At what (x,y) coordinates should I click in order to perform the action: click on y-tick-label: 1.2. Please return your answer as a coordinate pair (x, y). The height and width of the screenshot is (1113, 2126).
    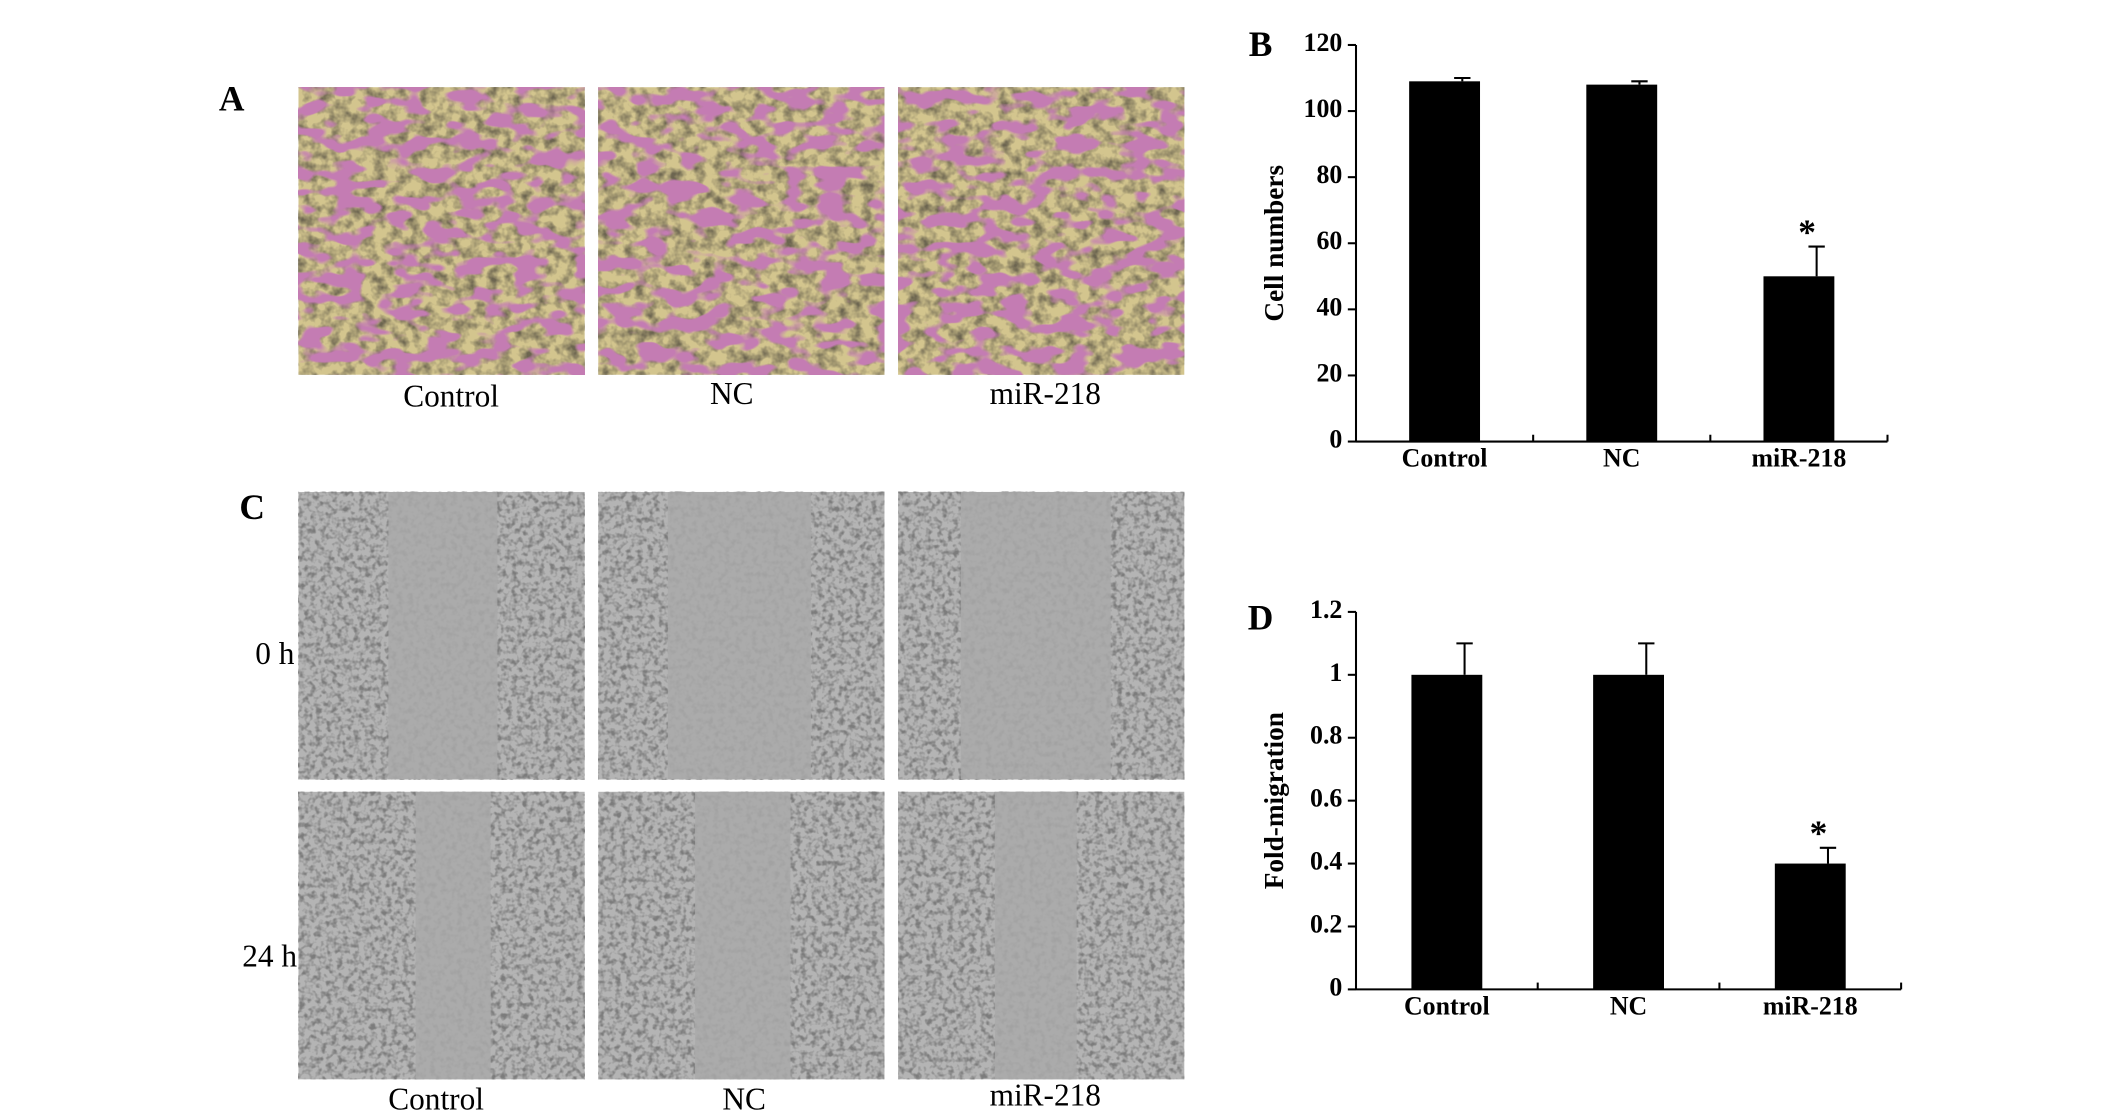
    Looking at the image, I should click on (1326, 609).